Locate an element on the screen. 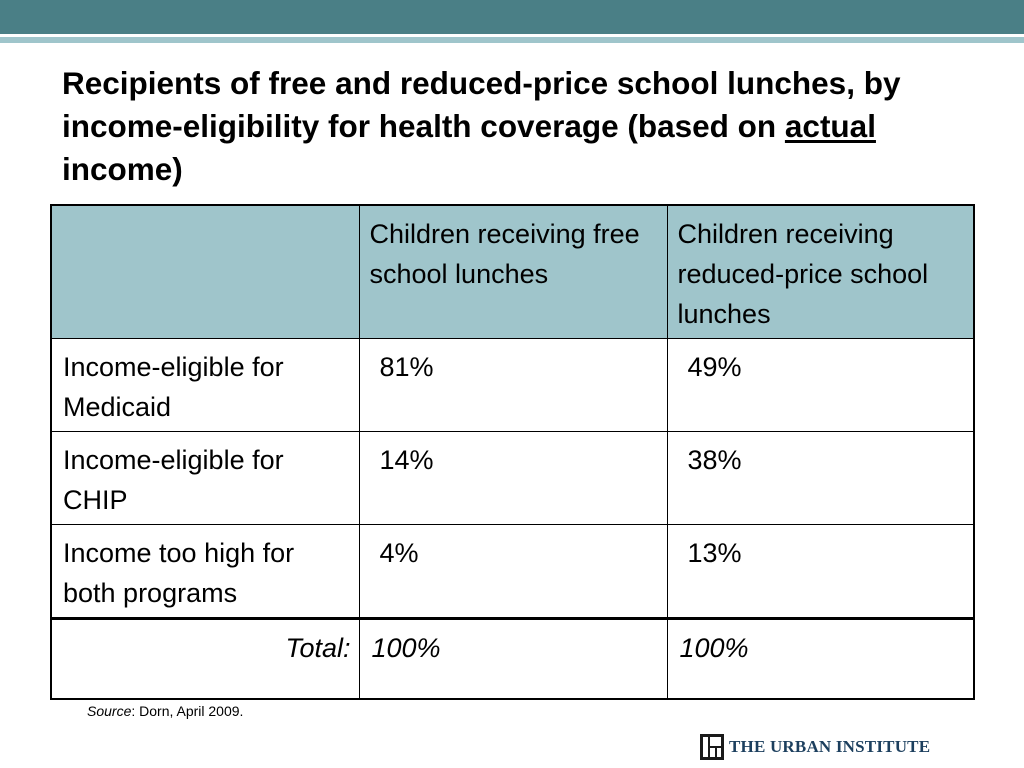 This screenshot has width=1024, height=768. total-label: Total: is located at coordinates (205, 658).